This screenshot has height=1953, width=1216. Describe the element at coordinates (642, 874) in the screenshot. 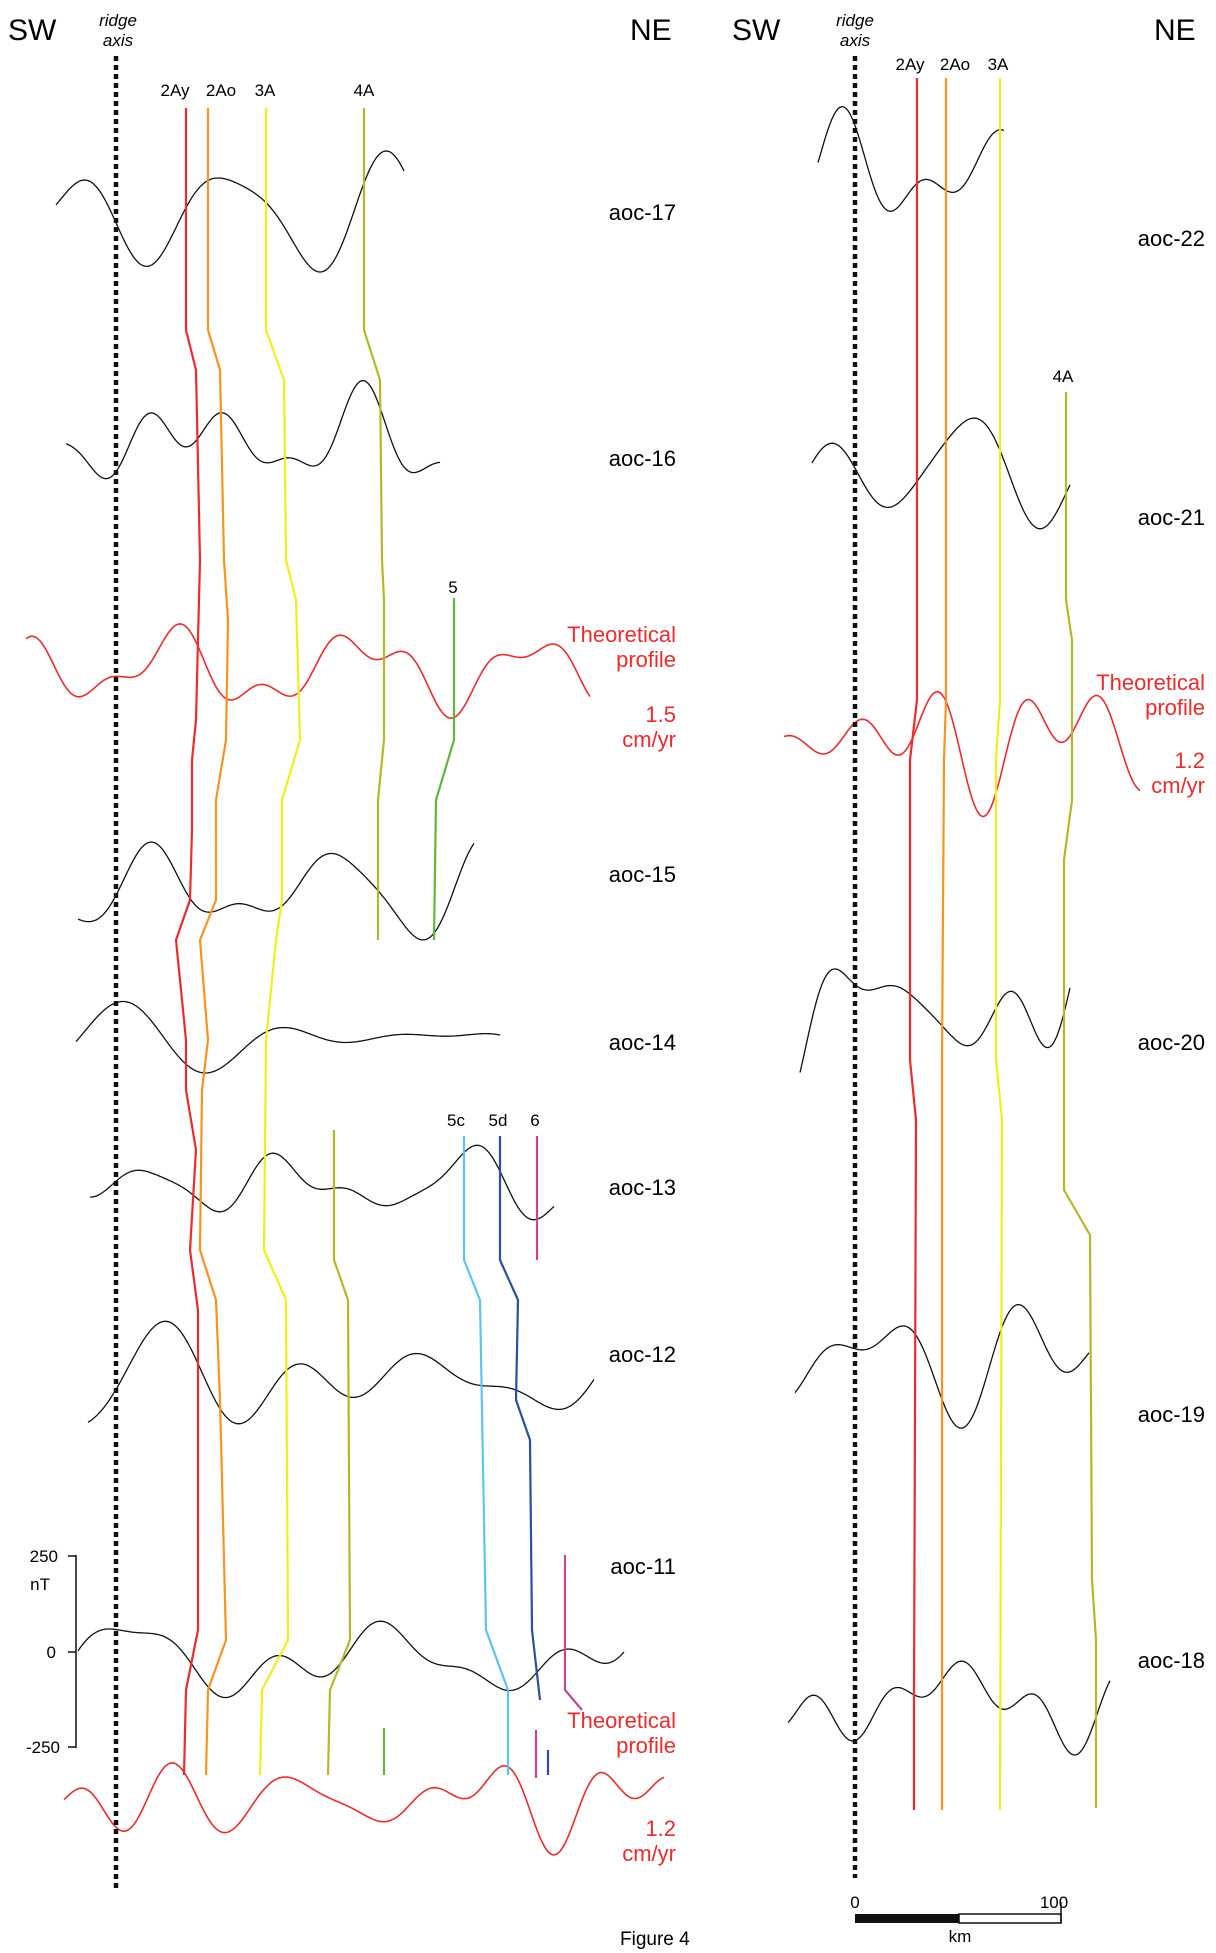

I see `profile-label-aoc-15: aoc-15` at that location.